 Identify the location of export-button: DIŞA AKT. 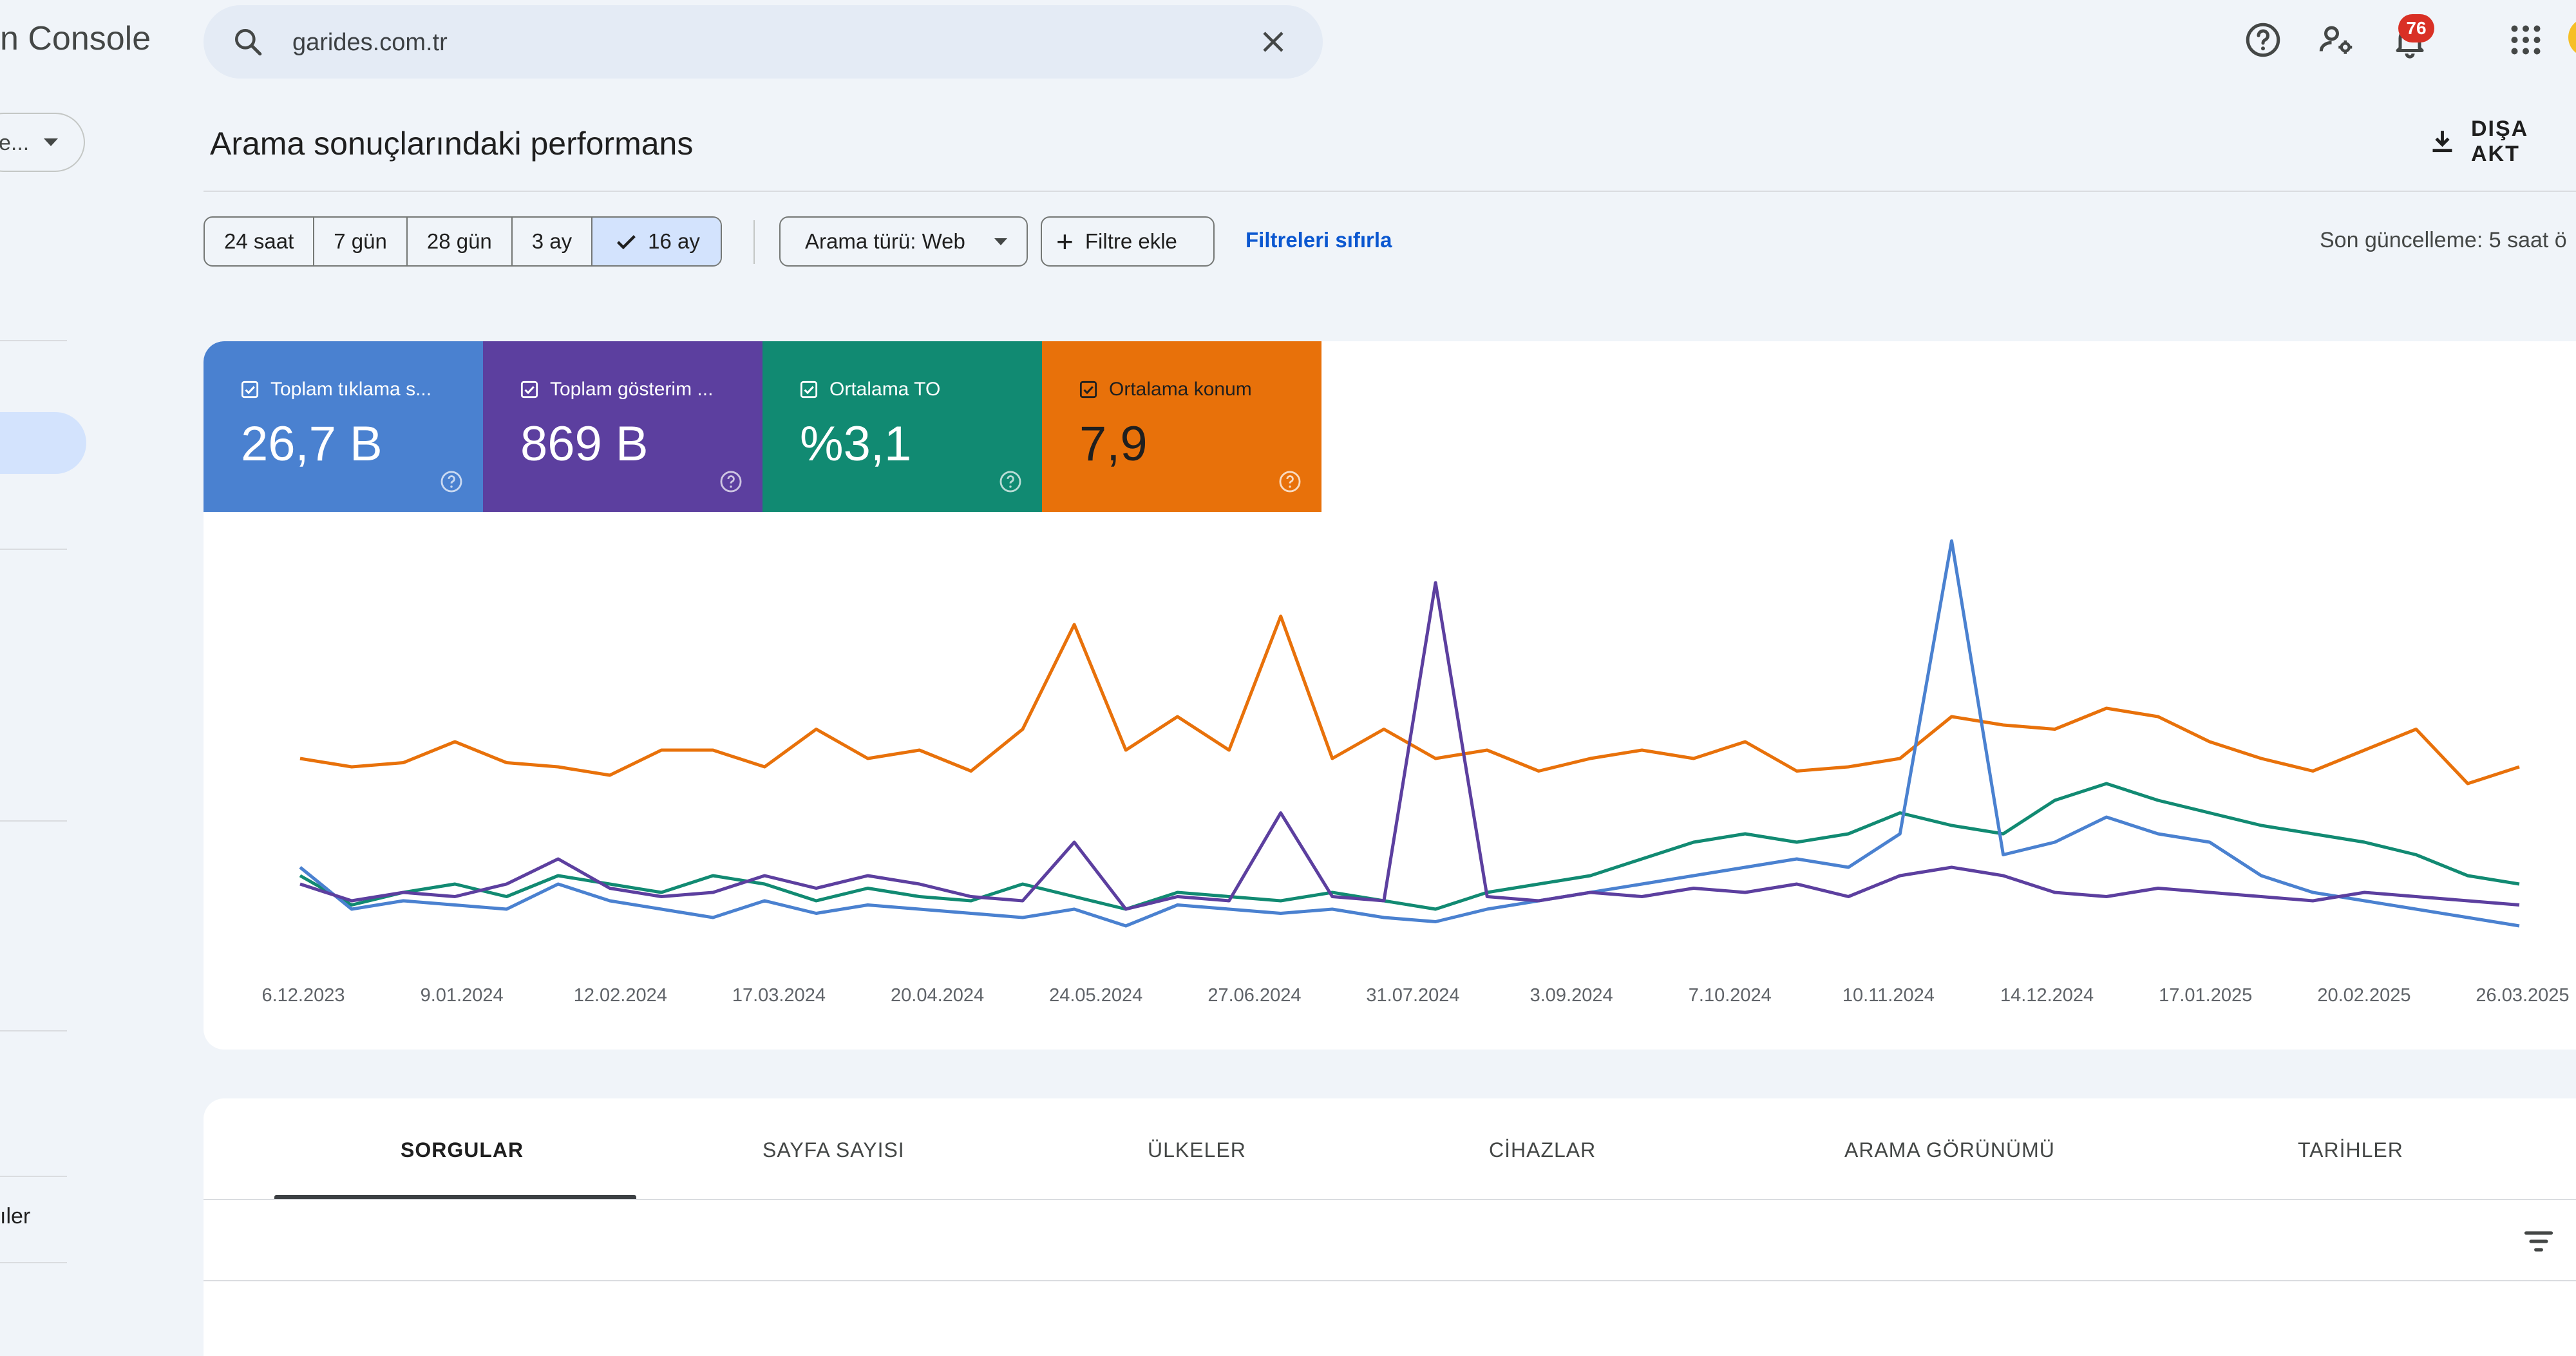
(2502, 141).